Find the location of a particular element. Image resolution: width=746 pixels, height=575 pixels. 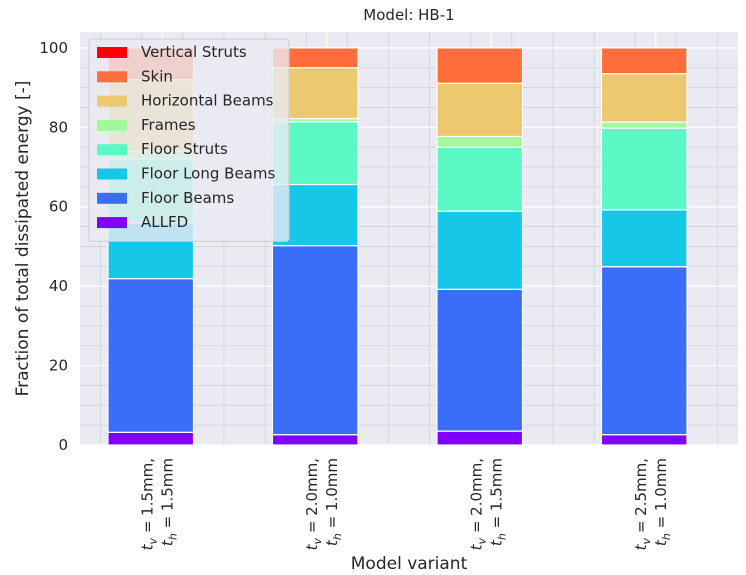

legend-label-skin: Skin is located at coordinates (157, 76).